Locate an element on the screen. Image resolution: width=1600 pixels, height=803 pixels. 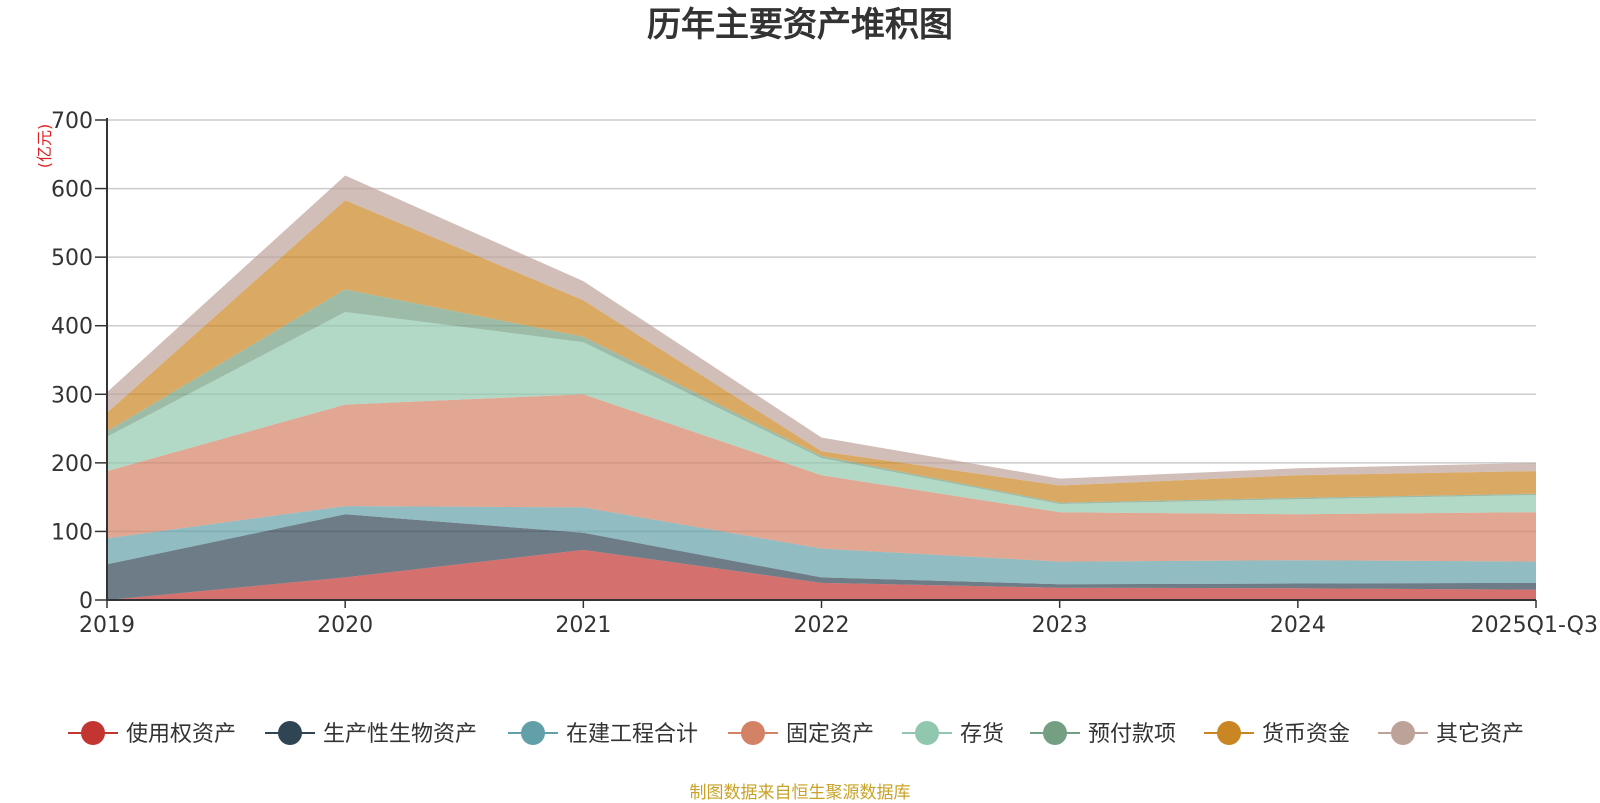
x-tick-label: 2022 is located at coordinates (822, 625).